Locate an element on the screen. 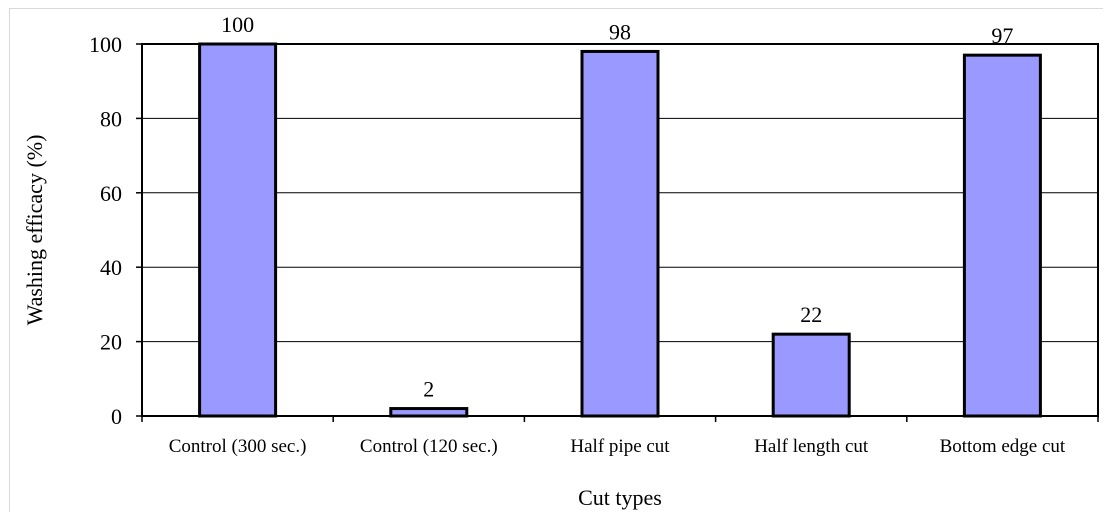 The height and width of the screenshot is (513, 1104). data-label: 100 is located at coordinates (237, 24).